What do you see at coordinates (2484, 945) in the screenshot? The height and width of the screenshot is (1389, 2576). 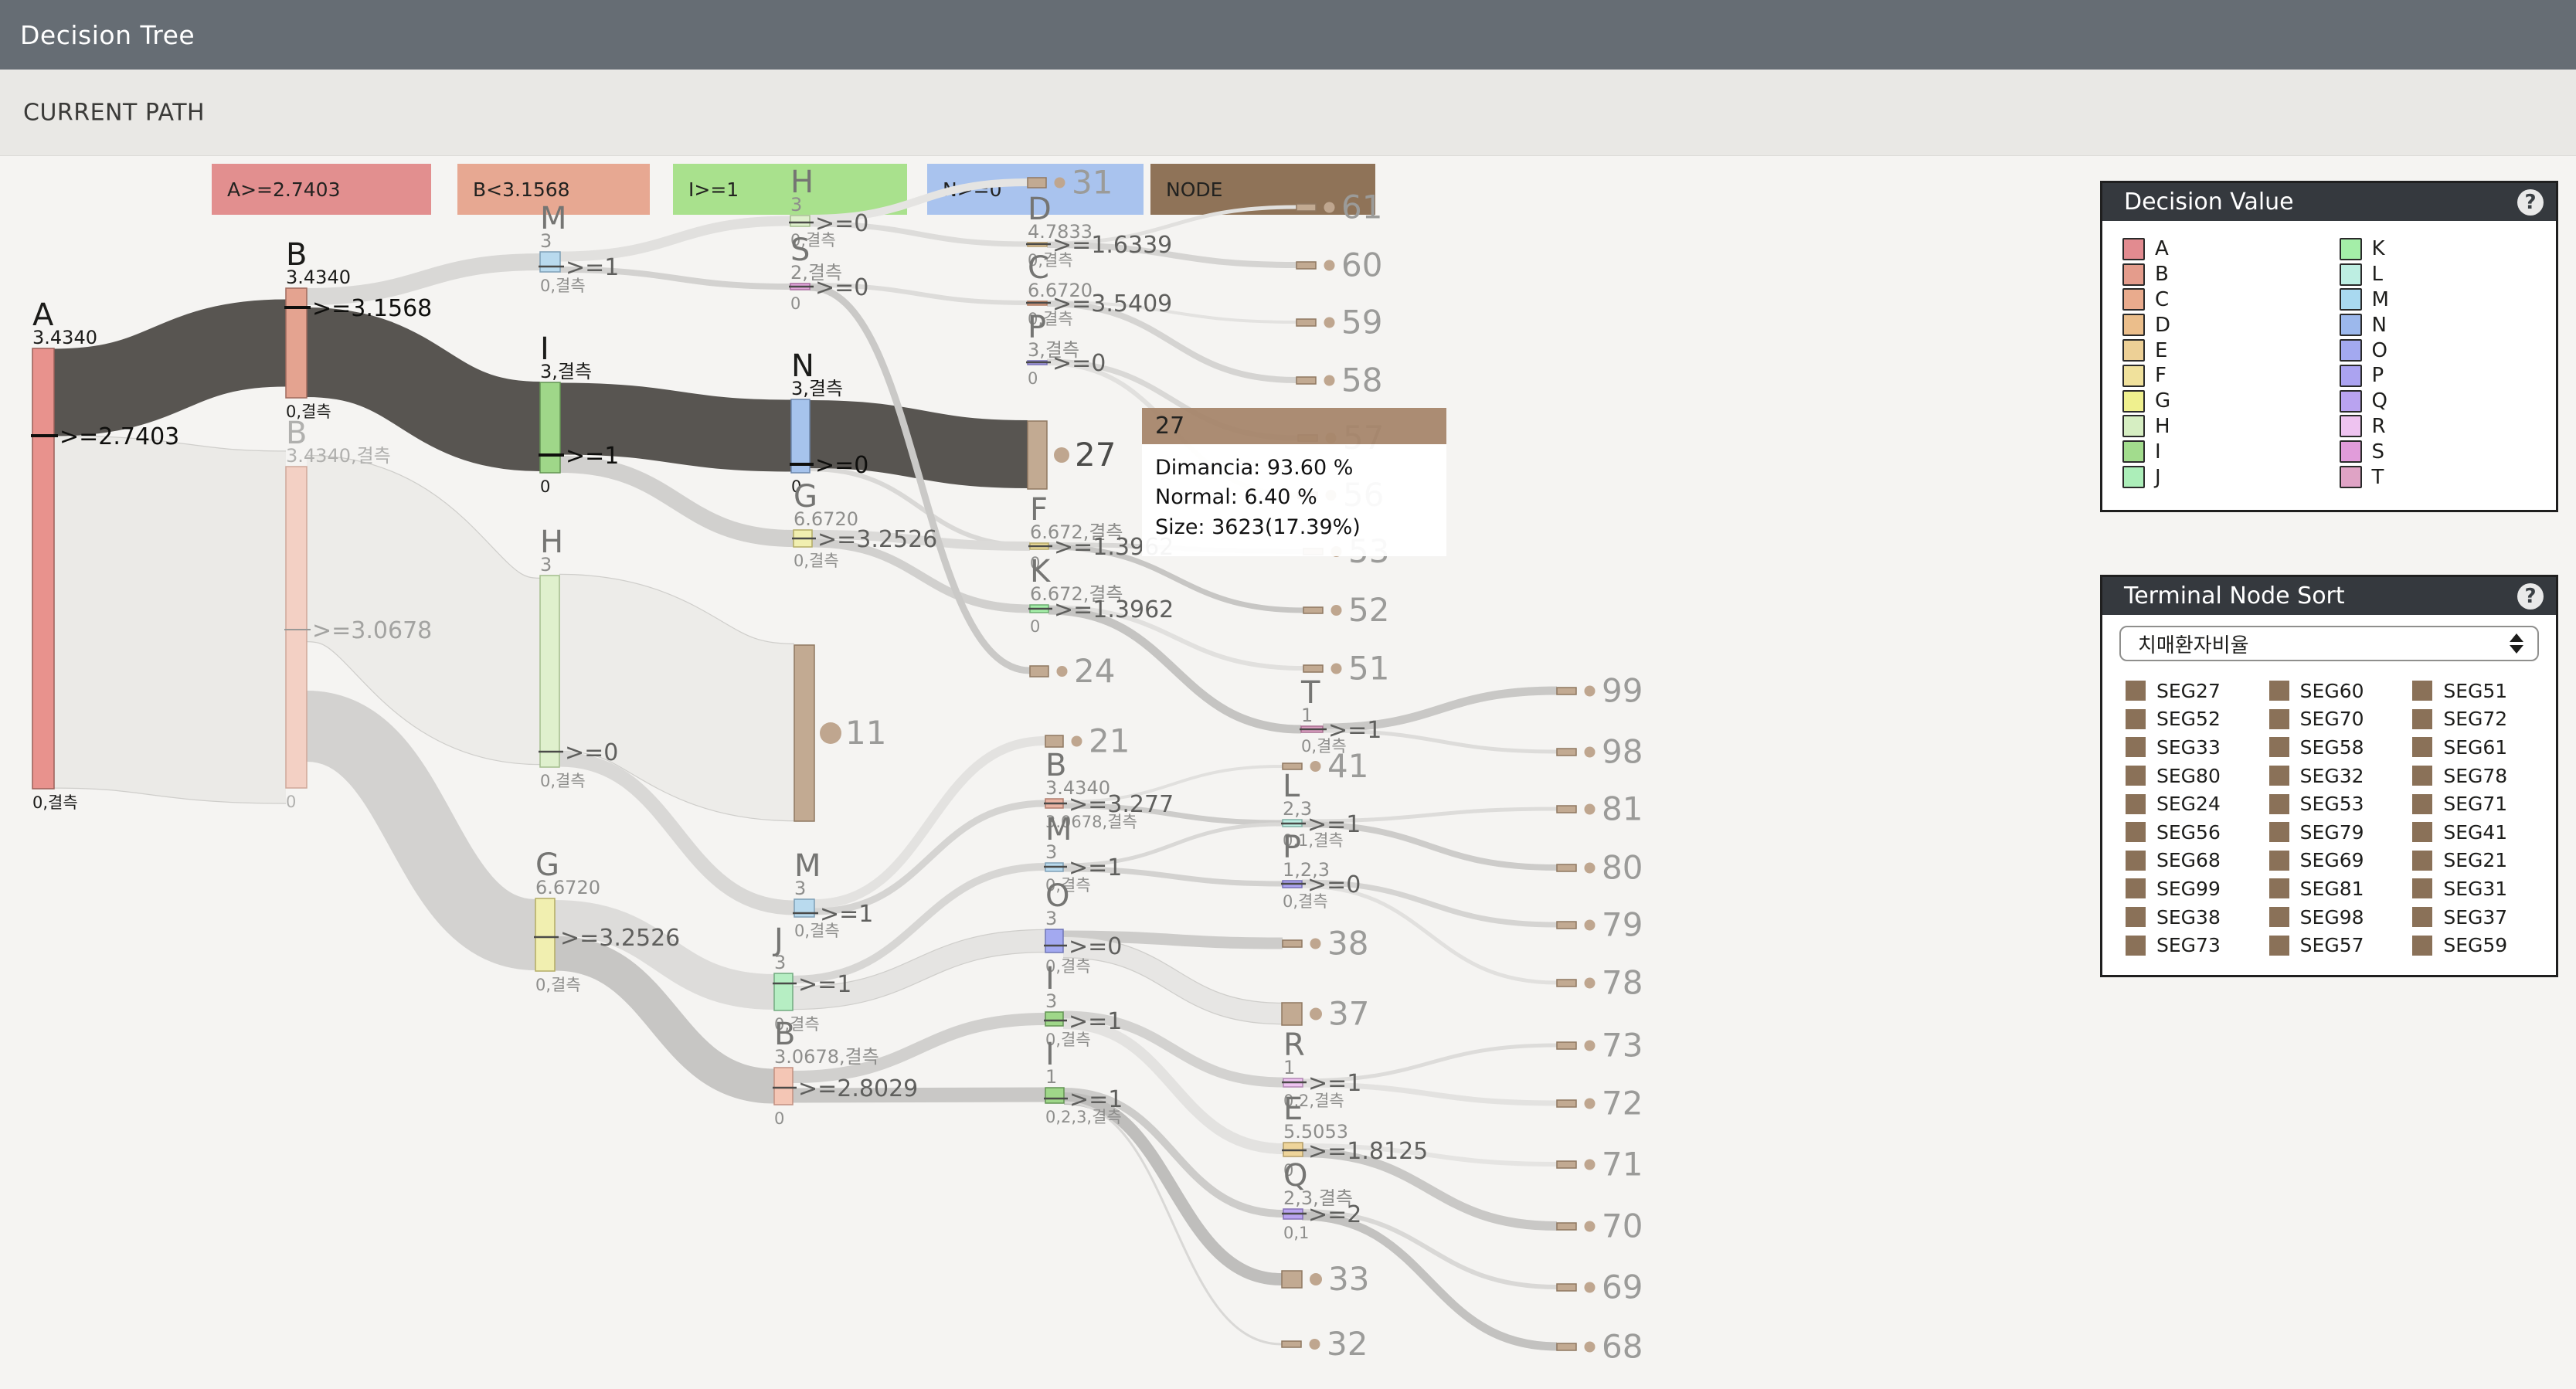 I see `segment-item-SEG59: SEG59` at bounding box center [2484, 945].